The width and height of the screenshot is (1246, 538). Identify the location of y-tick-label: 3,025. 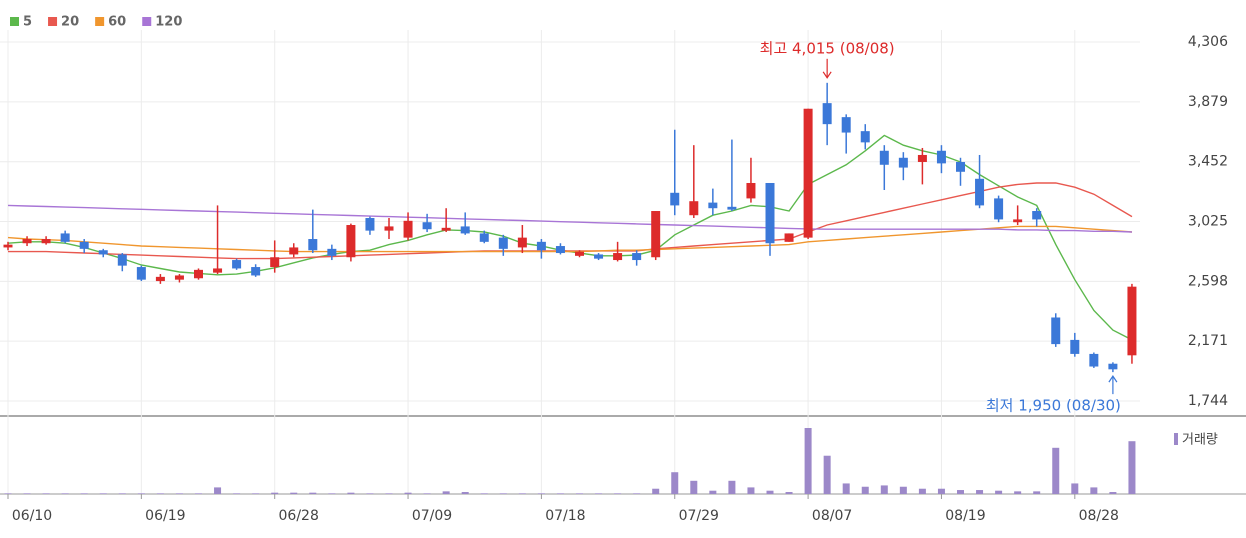
(1208, 222).